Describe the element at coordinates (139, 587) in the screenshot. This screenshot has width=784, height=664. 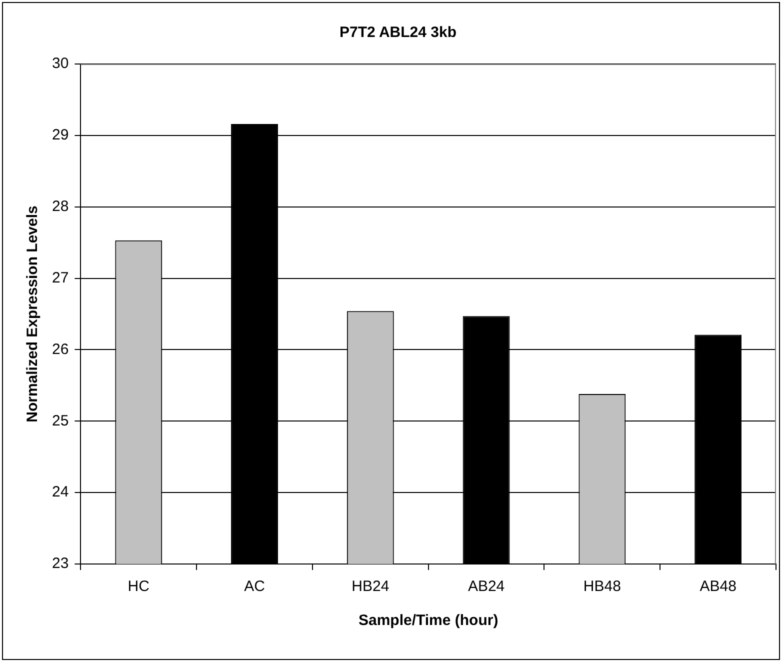
I see `x-tick-label: HC` at that location.